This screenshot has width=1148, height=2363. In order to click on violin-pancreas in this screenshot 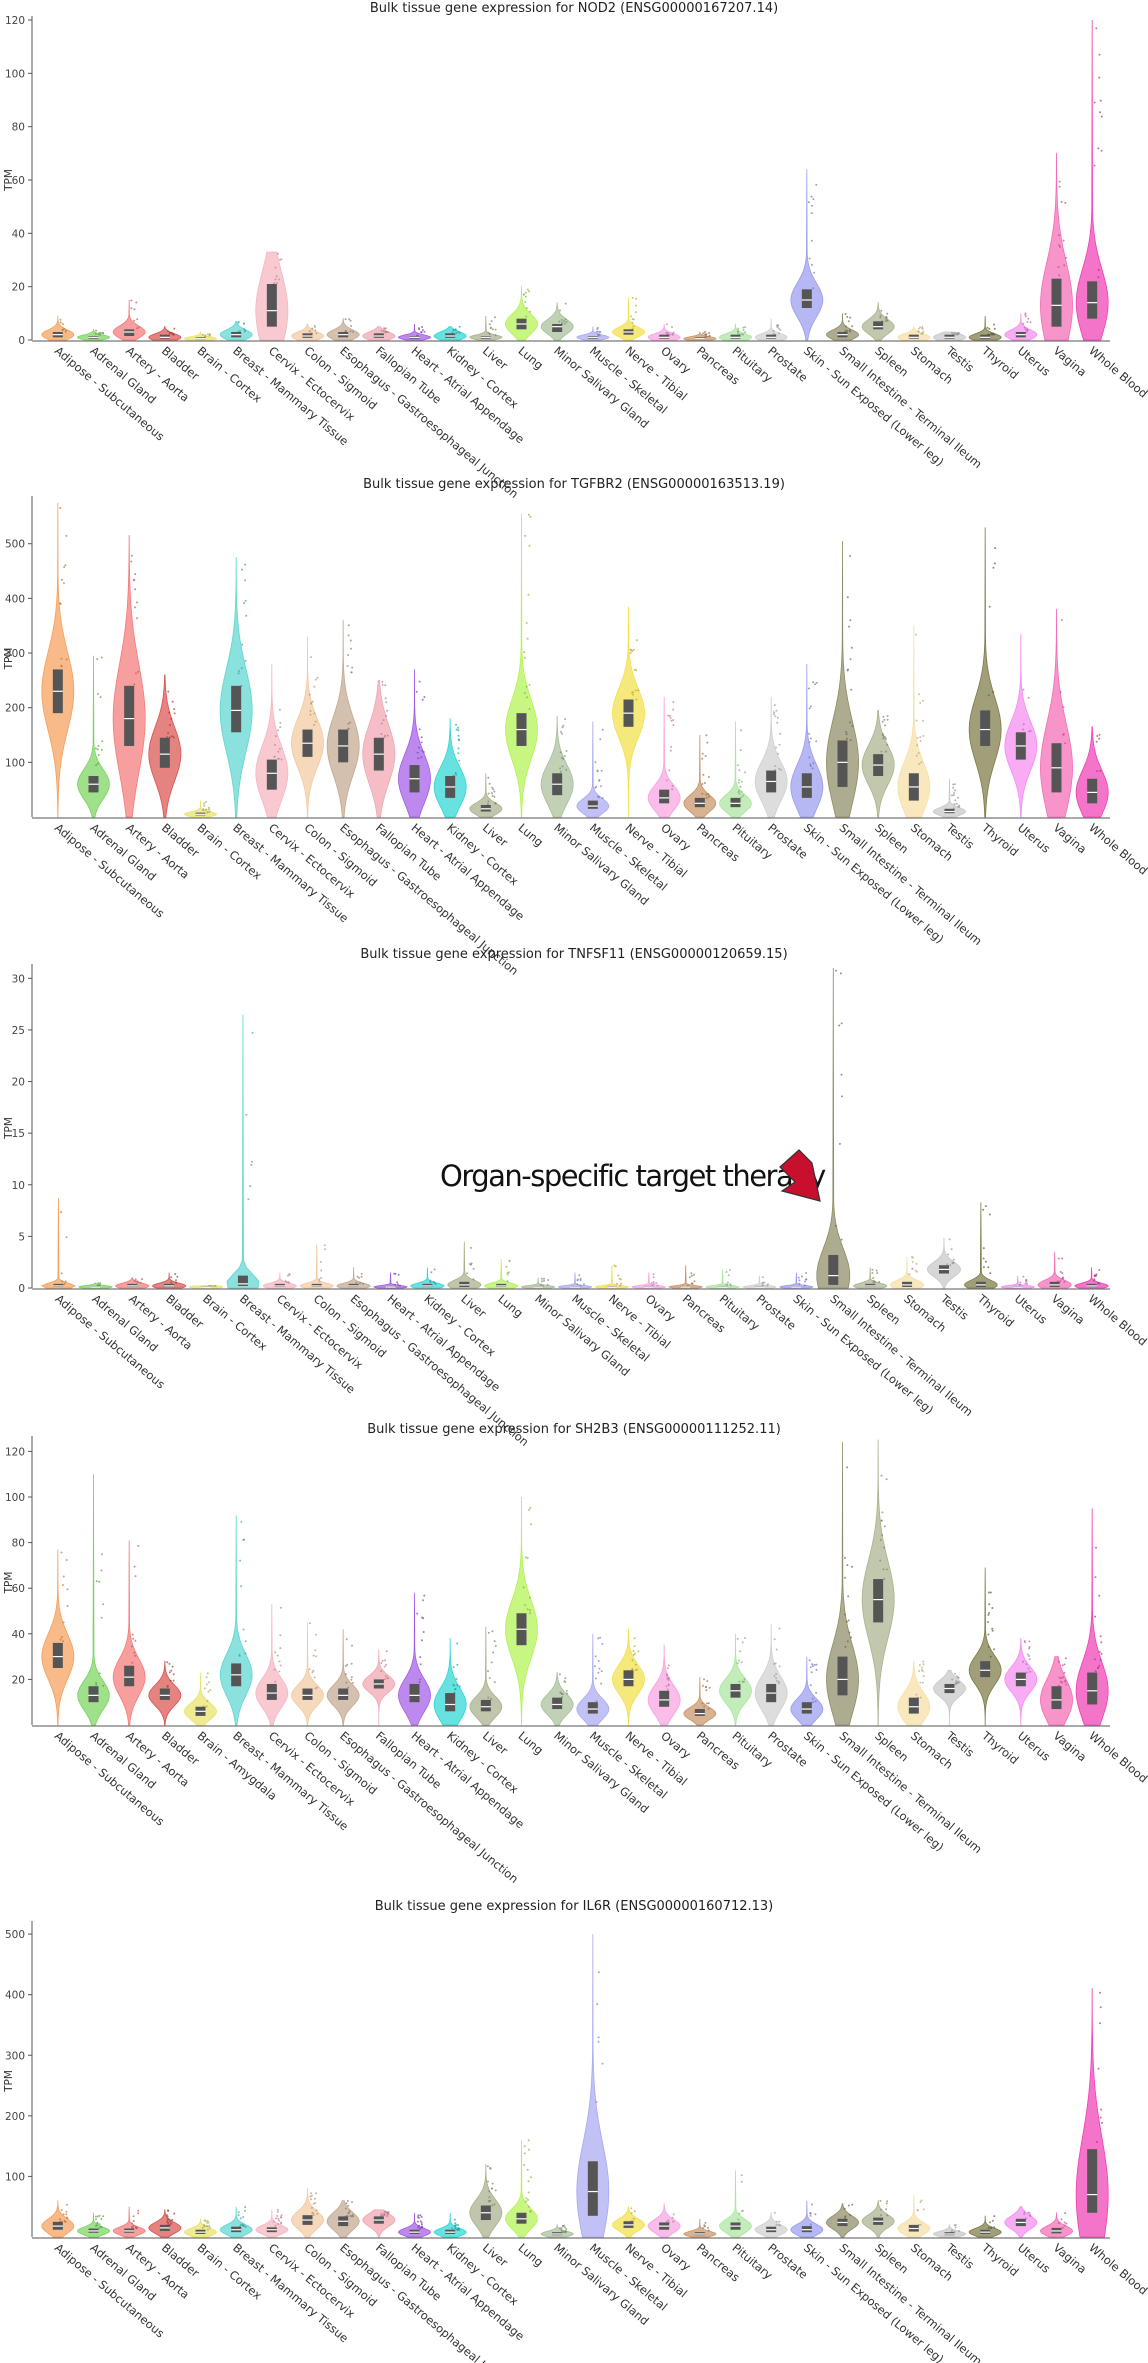, I will do `click(700, 2228)`.